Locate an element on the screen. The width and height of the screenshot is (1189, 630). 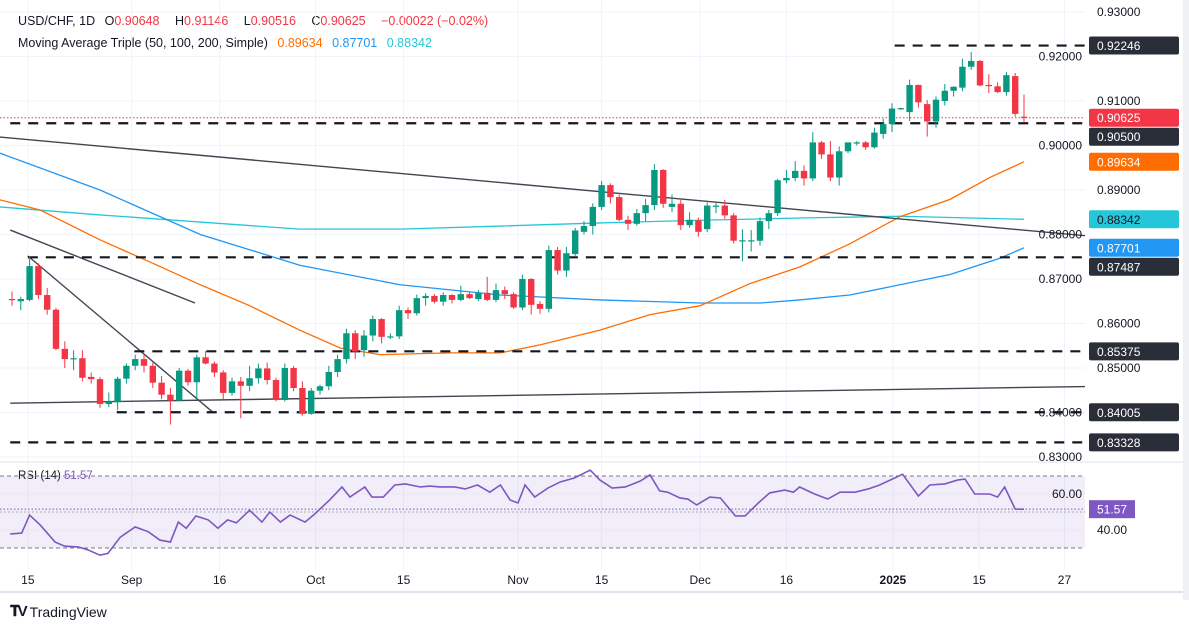
rsi-title: RSI (14) is located at coordinates (39, 476).